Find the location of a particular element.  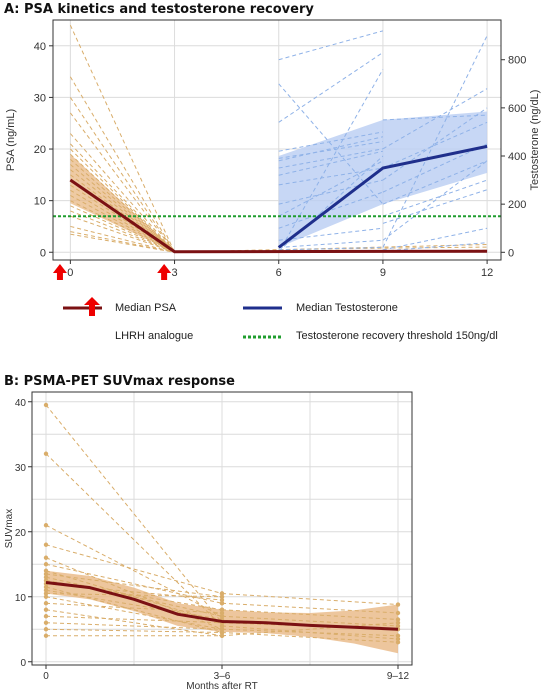

y-tick-label-left-2: 20 is located at coordinates (40, 150).